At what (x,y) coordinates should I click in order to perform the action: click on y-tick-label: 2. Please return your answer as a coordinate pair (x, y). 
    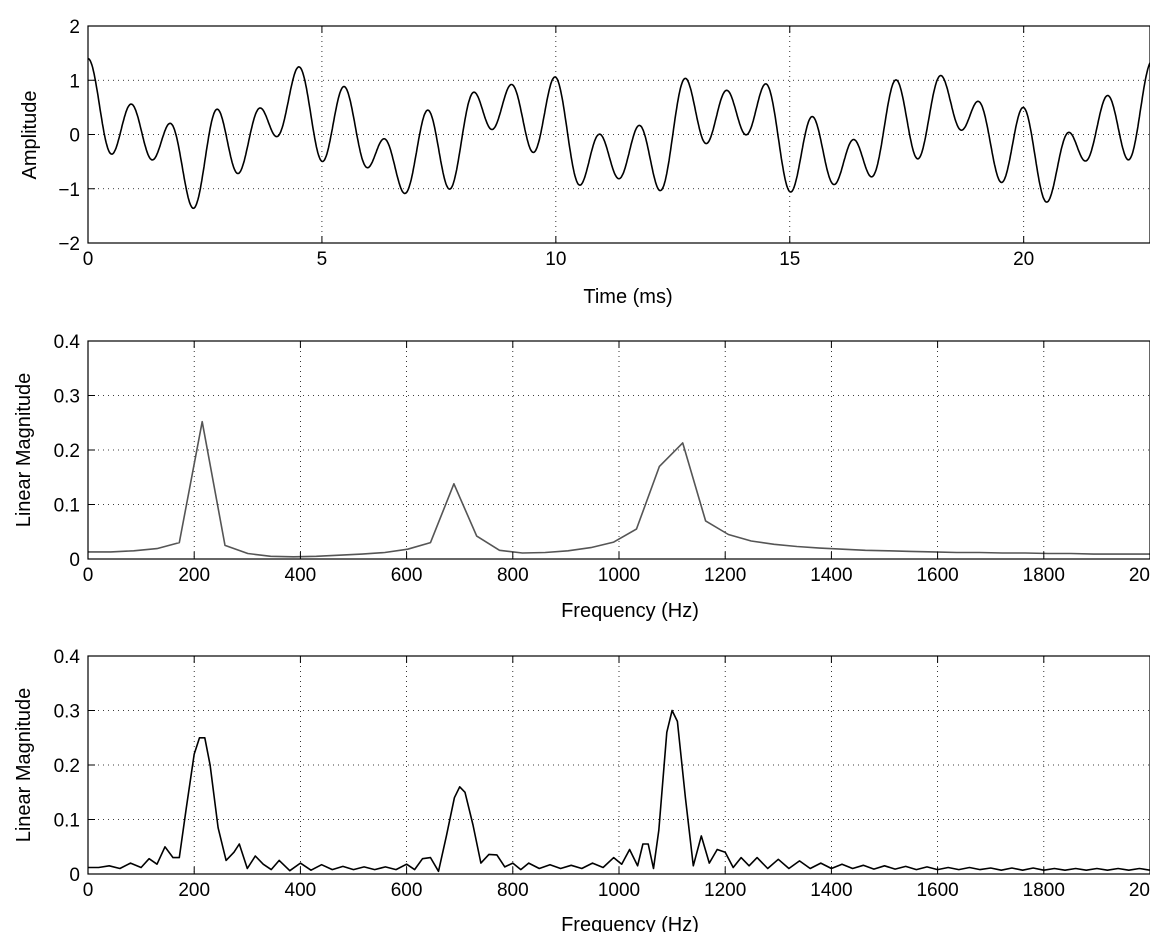
    Looking at the image, I should click on (74, 27).